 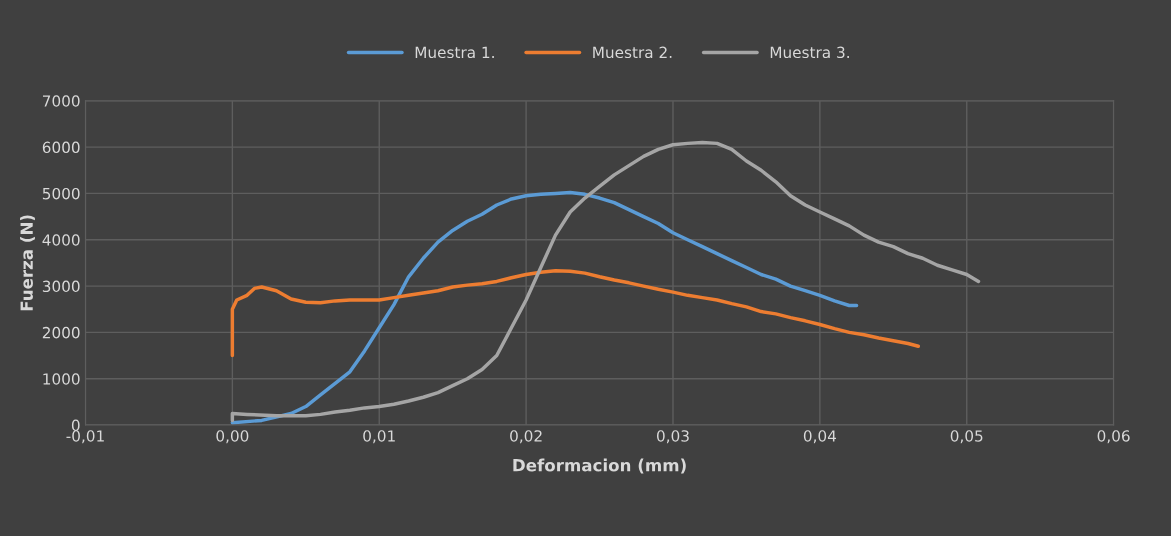 I want to click on x-tick-label: 0,06, so click(x=1113, y=437).